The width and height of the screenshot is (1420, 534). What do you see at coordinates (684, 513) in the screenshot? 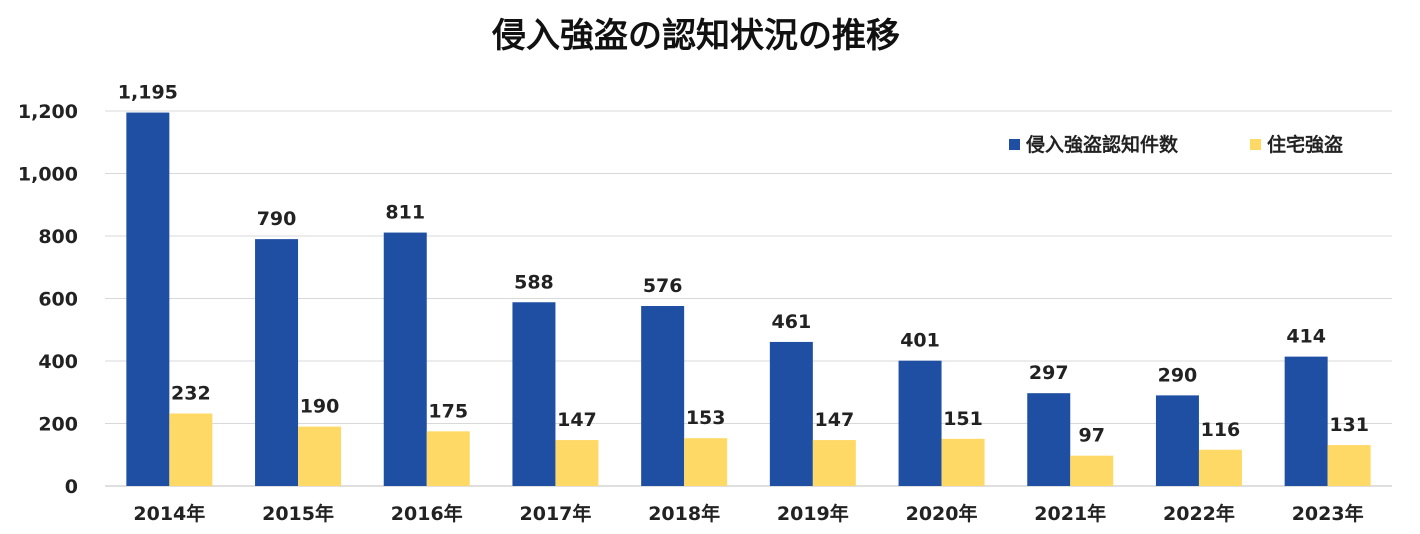
I see `x-category-label: 2018年` at bounding box center [684, 513].